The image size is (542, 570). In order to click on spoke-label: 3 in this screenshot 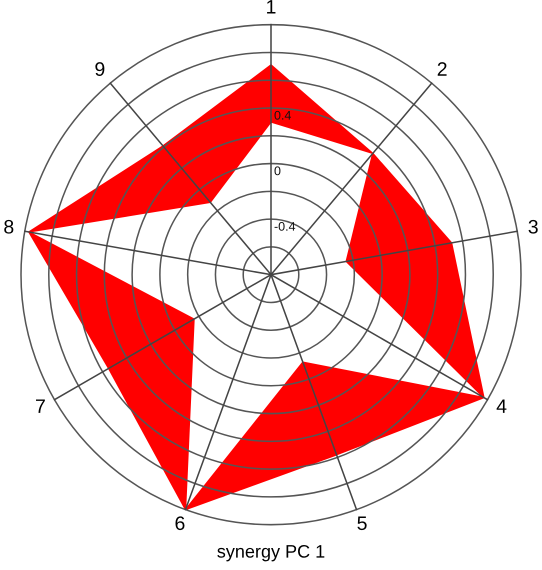, I will do `click(533, 227)`.